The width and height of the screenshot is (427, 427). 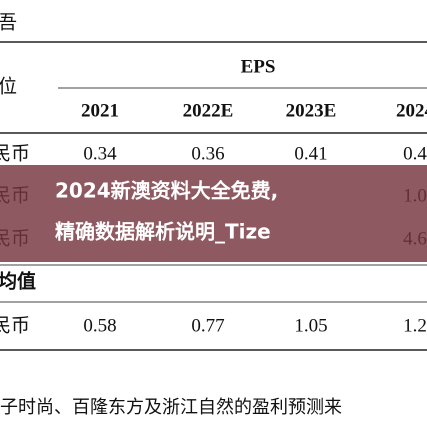 I want to click on banner-line: 2024新澳资料大全免费,, so click(x=166, y=191).